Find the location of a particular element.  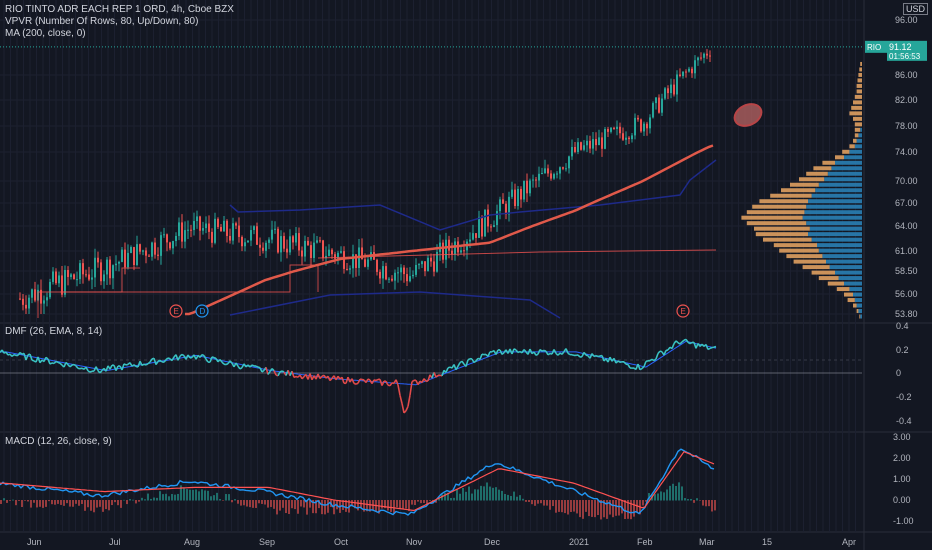

dmf-legend: DMF (26, EMA, 8, 14) is located at coordinates (54, 331).